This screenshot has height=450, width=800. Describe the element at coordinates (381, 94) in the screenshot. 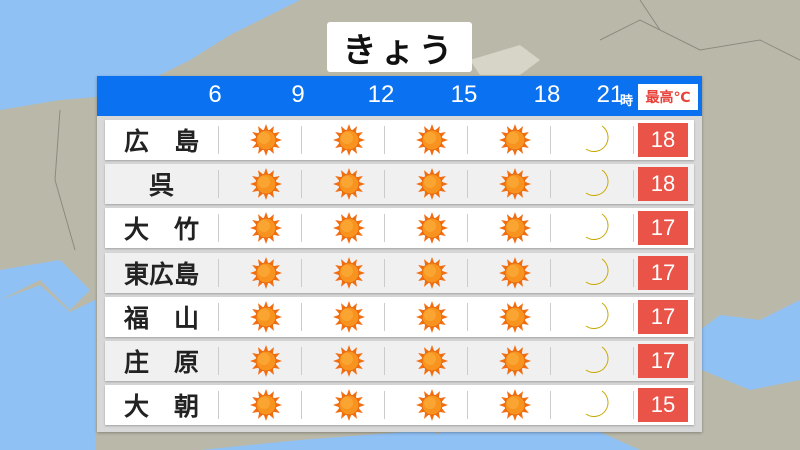

I see `hour-label: 12` at that location.